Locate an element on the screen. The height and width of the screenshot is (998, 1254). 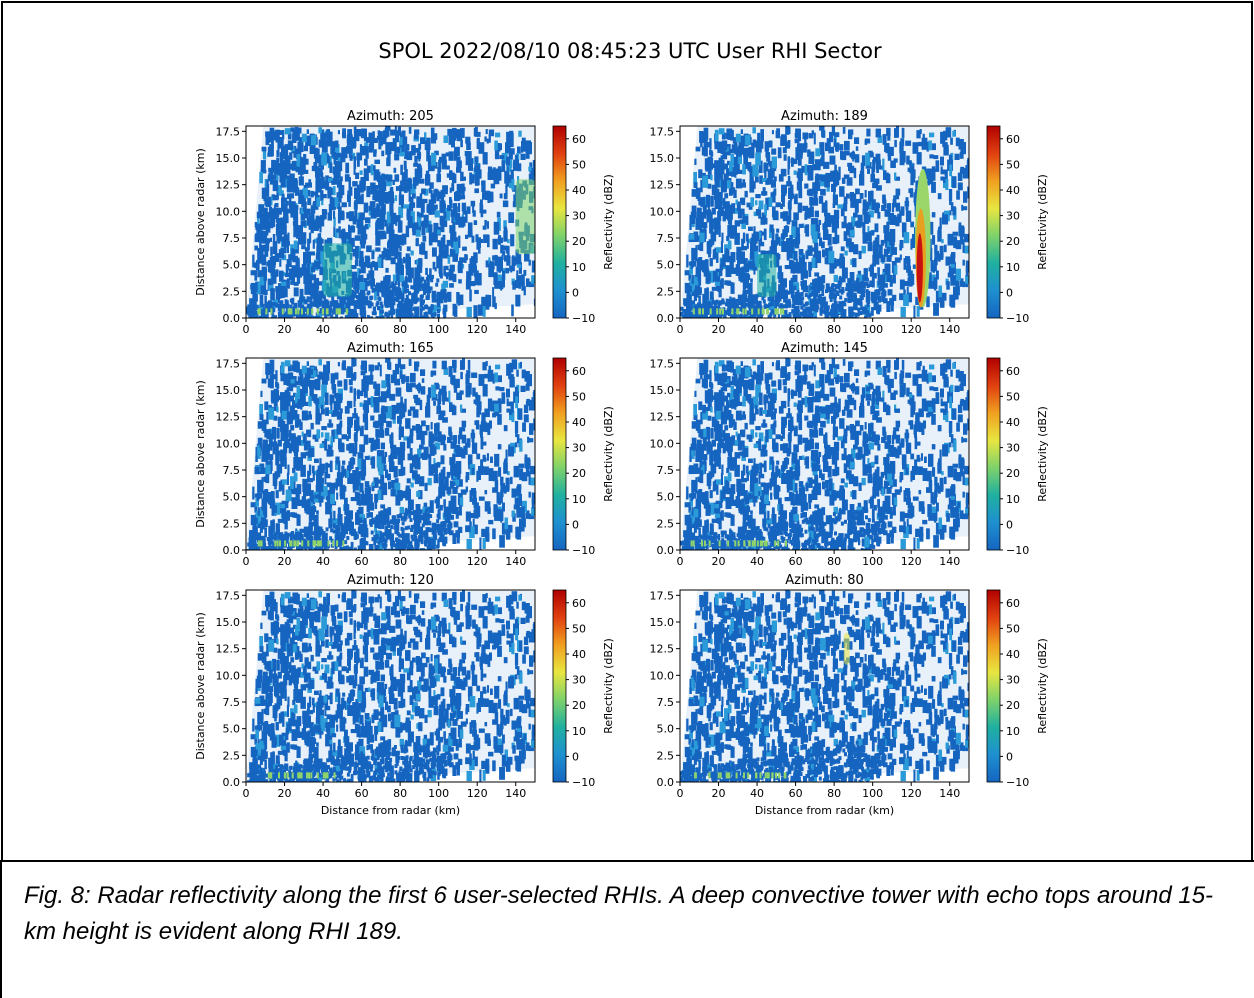
y-tick-label: 7.5 is located at coordinates (666, 238).